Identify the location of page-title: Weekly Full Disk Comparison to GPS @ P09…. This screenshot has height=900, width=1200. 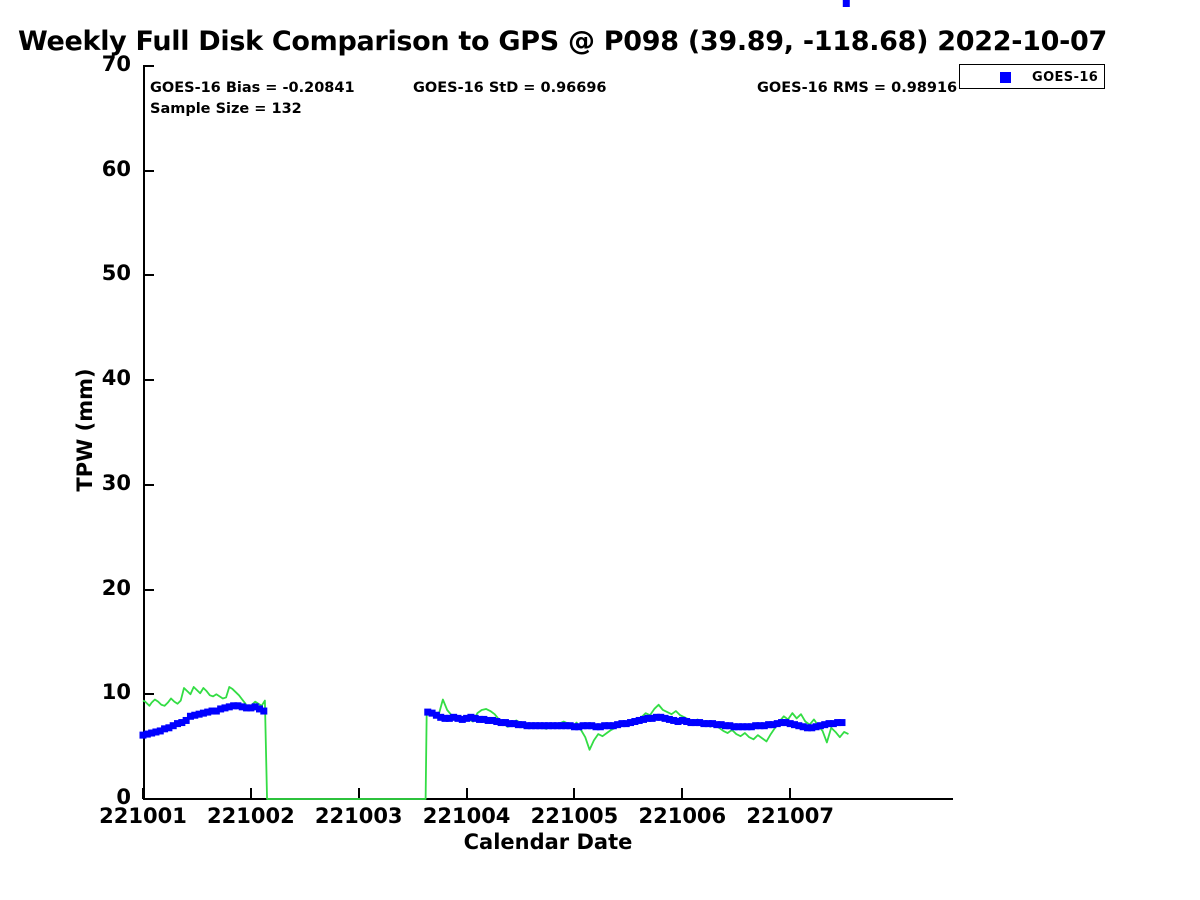
(562, 41).